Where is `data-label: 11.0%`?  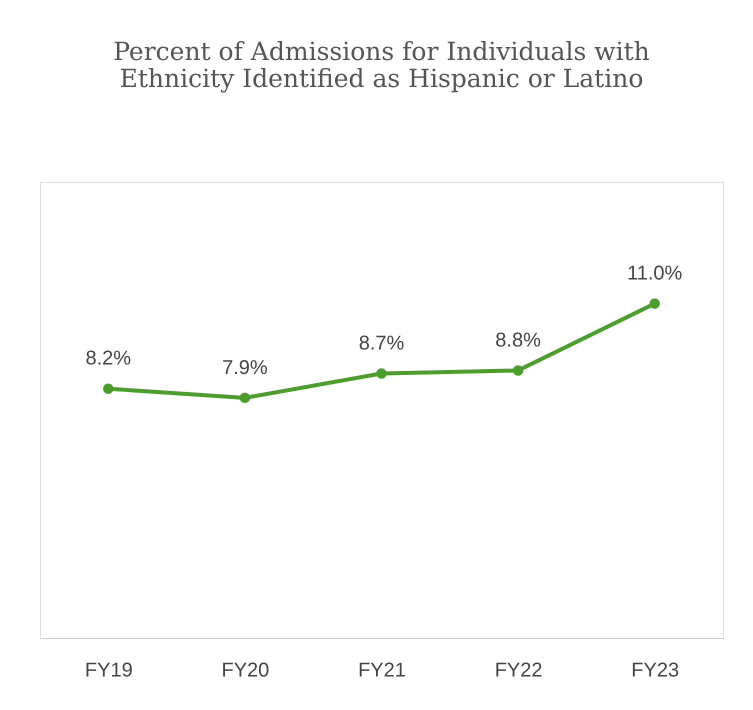
data-label: 11.0% is located at coordinates (655, 273).